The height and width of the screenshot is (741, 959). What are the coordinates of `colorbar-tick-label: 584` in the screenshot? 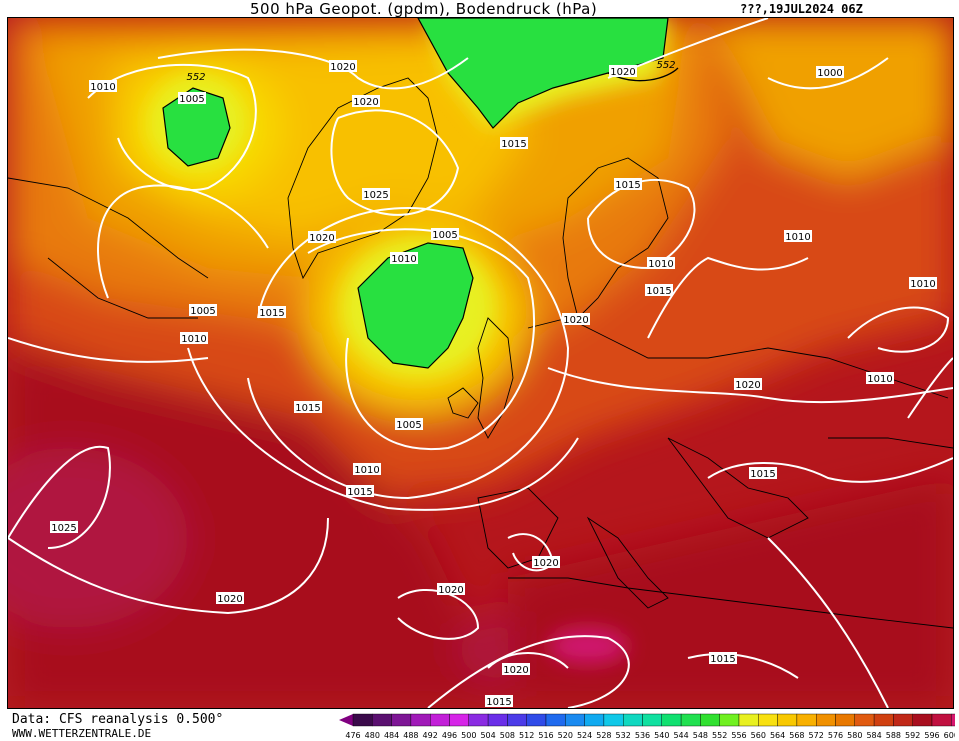 It's located at (873, 735).